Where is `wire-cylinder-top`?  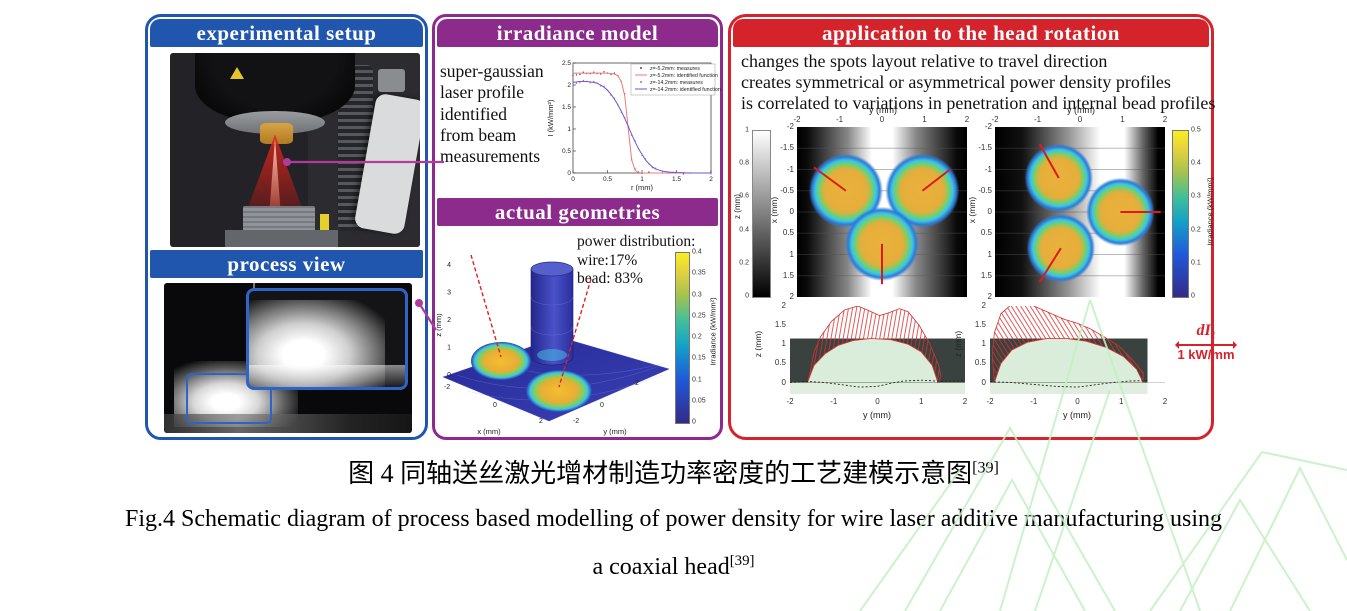 wire-cylinder-top is located at coordinates (552, 269).